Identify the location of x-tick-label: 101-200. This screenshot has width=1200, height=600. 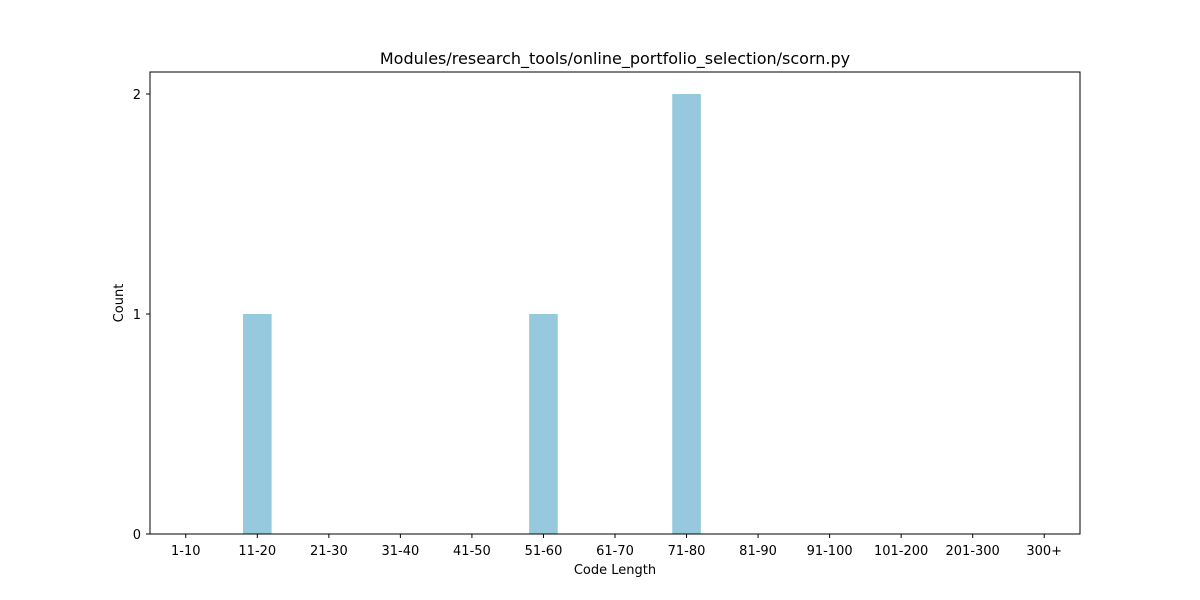
(901, 551).